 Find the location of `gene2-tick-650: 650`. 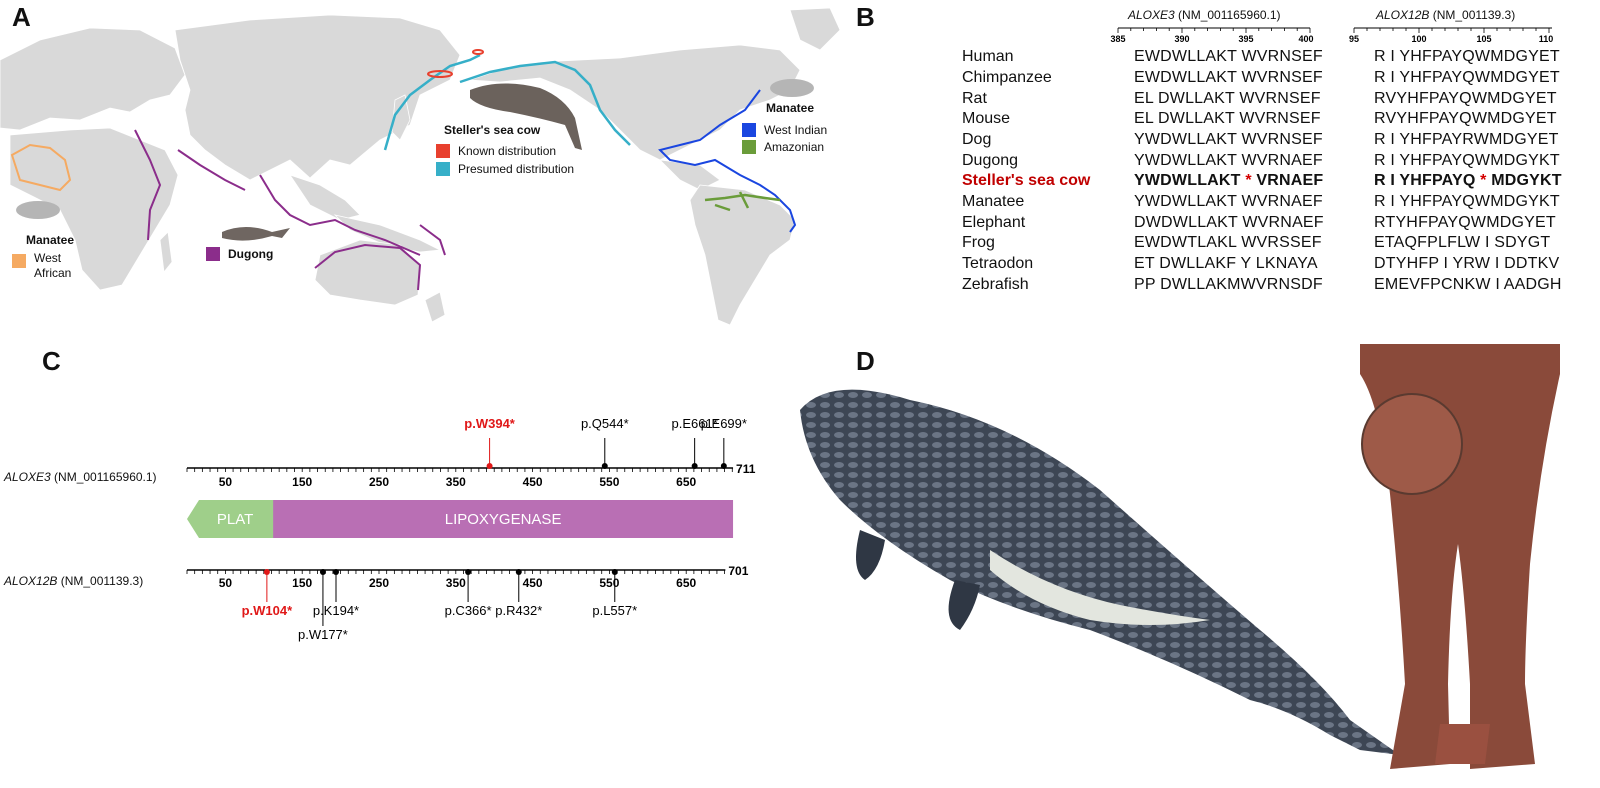

gene2-tick-650: 650 is located at coordinates (686, 583).